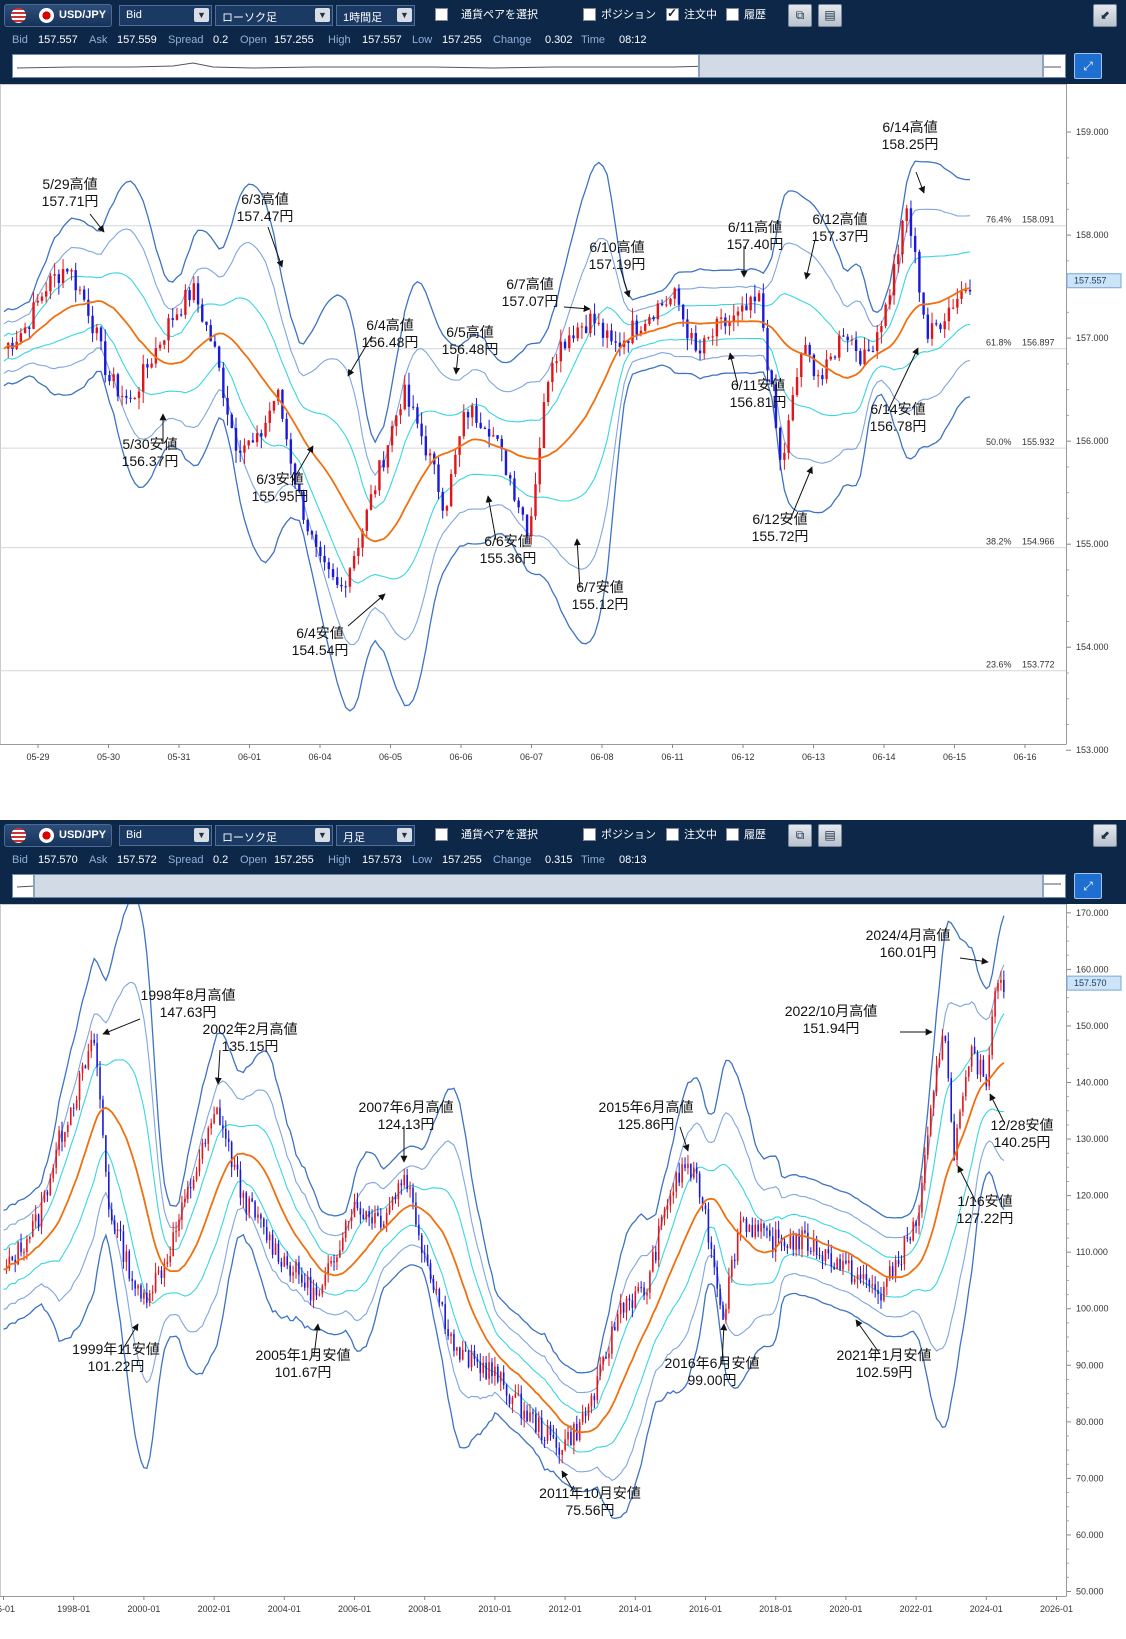  I want to click on x-tick-label: 2026-01, so click(1056, 1609).